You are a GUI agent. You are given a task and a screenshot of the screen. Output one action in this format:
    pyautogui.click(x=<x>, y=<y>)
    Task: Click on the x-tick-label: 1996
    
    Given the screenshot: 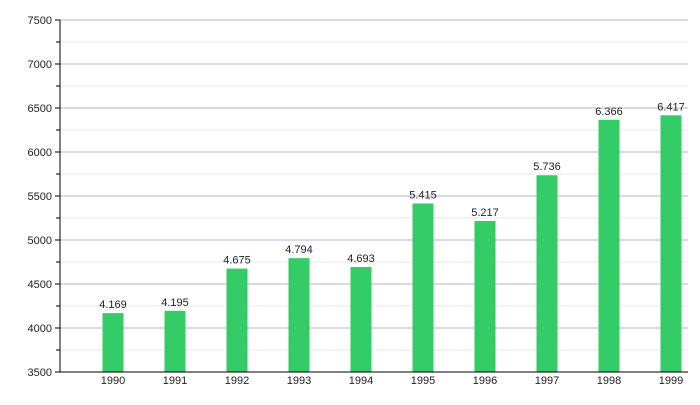 What is the action you would take?
    pyautogui.click(x=485, y=381)
    